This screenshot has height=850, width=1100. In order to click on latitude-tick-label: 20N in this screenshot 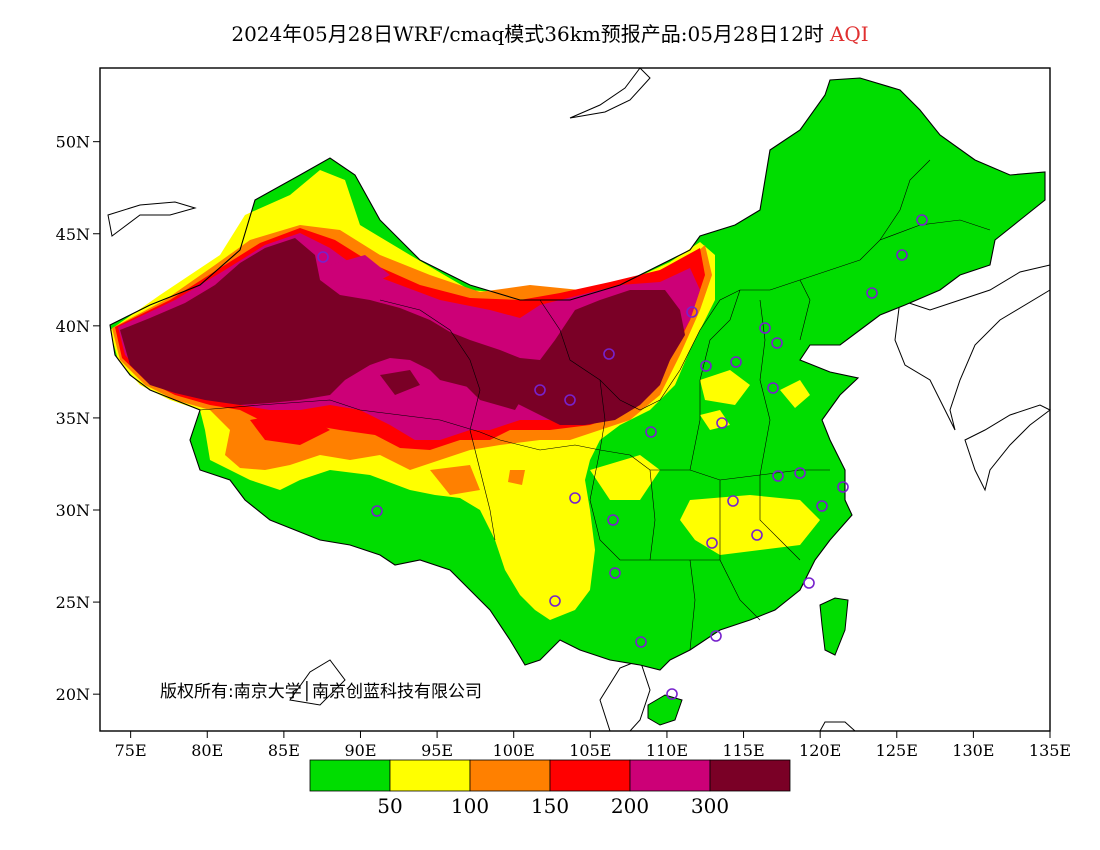, I will do `click(73, 694)`.